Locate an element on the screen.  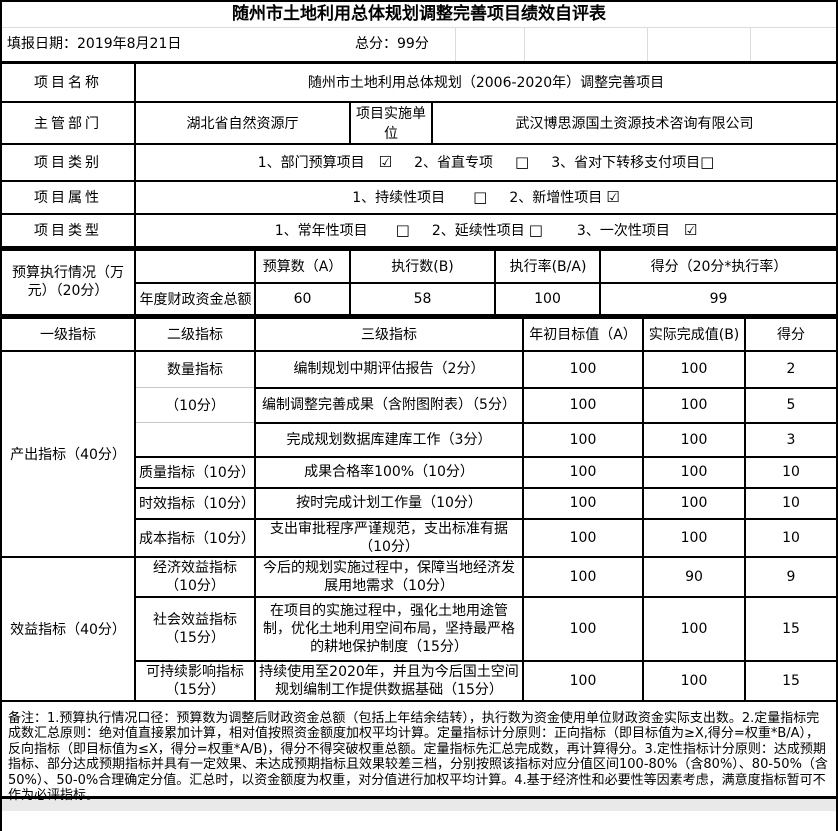
level2-cell: 社会效益指标（15分） is located at coordinates (195, 628).